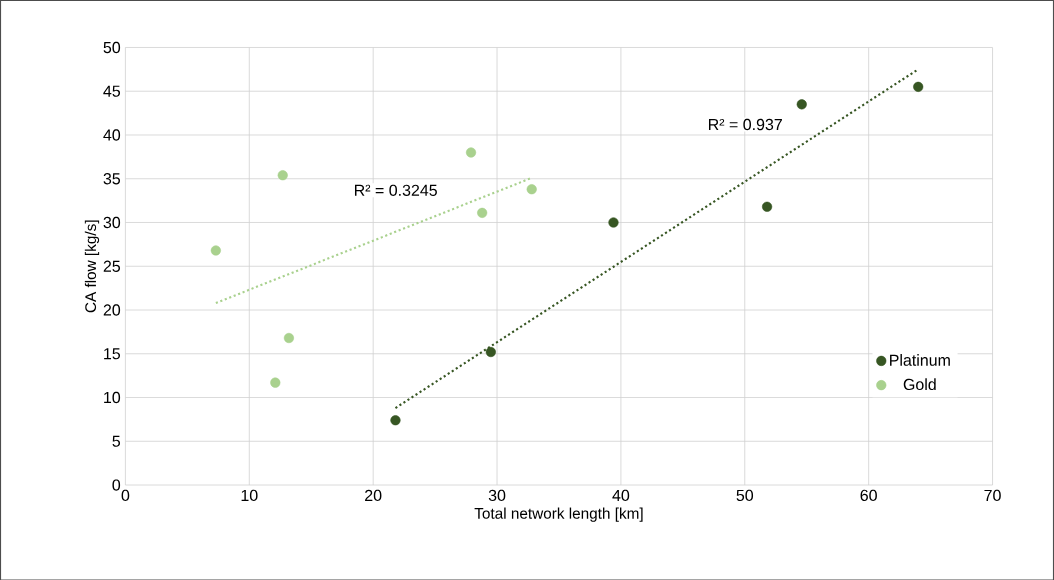 This screenshot has height=580, width=1054. Describe the element at coordinates (116, 441) in the screenshot. I see `y-tick-label: 5` at that location.